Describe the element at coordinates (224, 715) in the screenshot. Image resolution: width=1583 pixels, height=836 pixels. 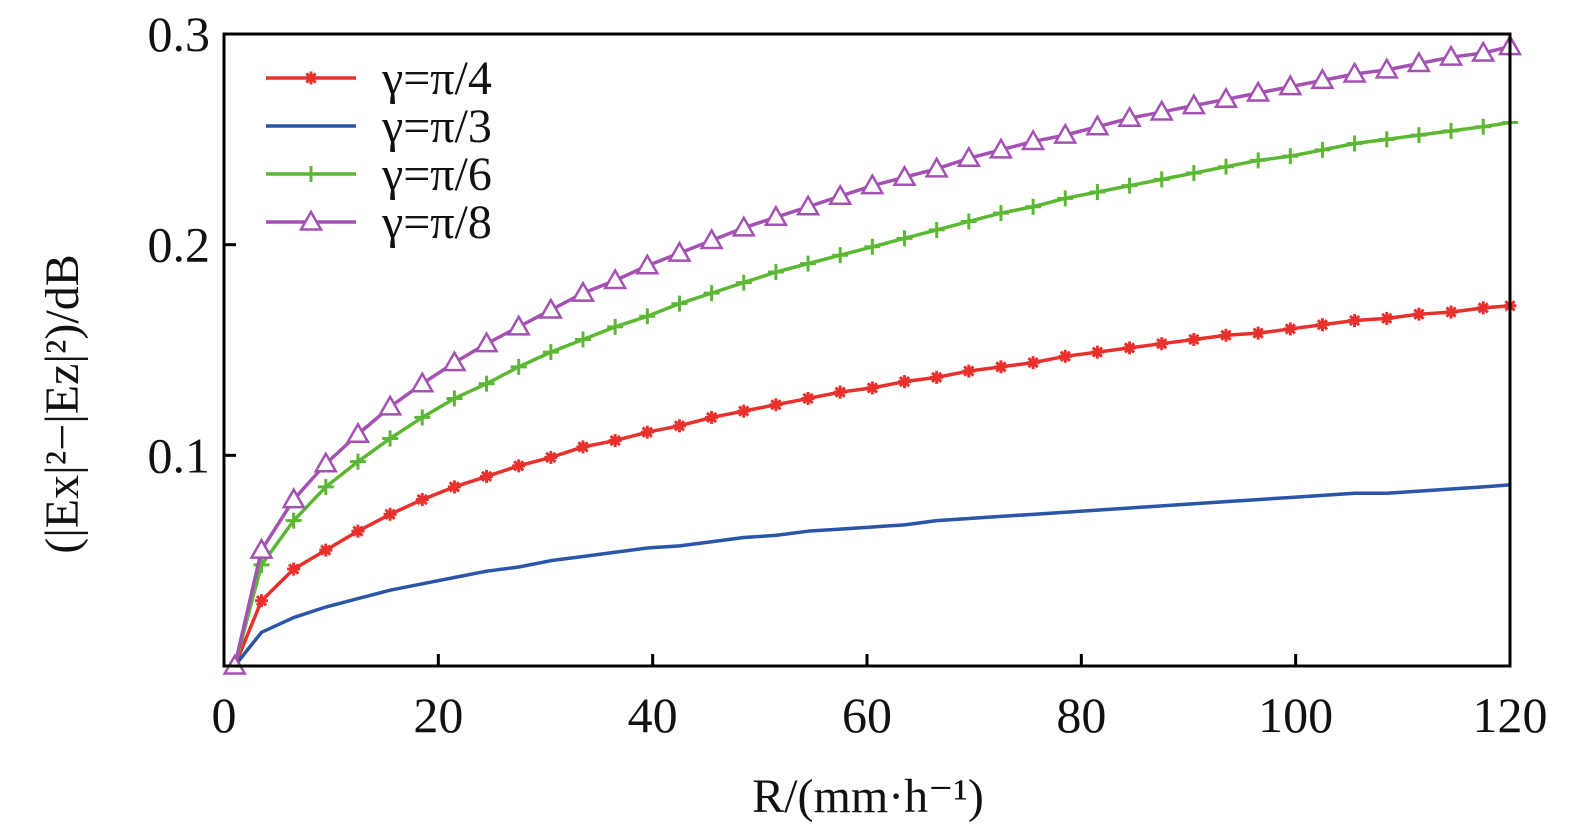
I see `x-tick-label: 0` at that location.